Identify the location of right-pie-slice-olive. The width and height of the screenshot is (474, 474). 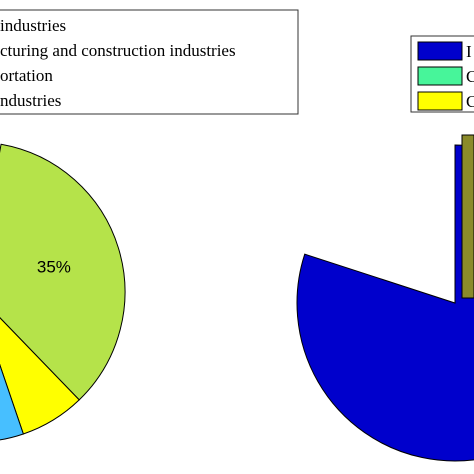
(467, 216).